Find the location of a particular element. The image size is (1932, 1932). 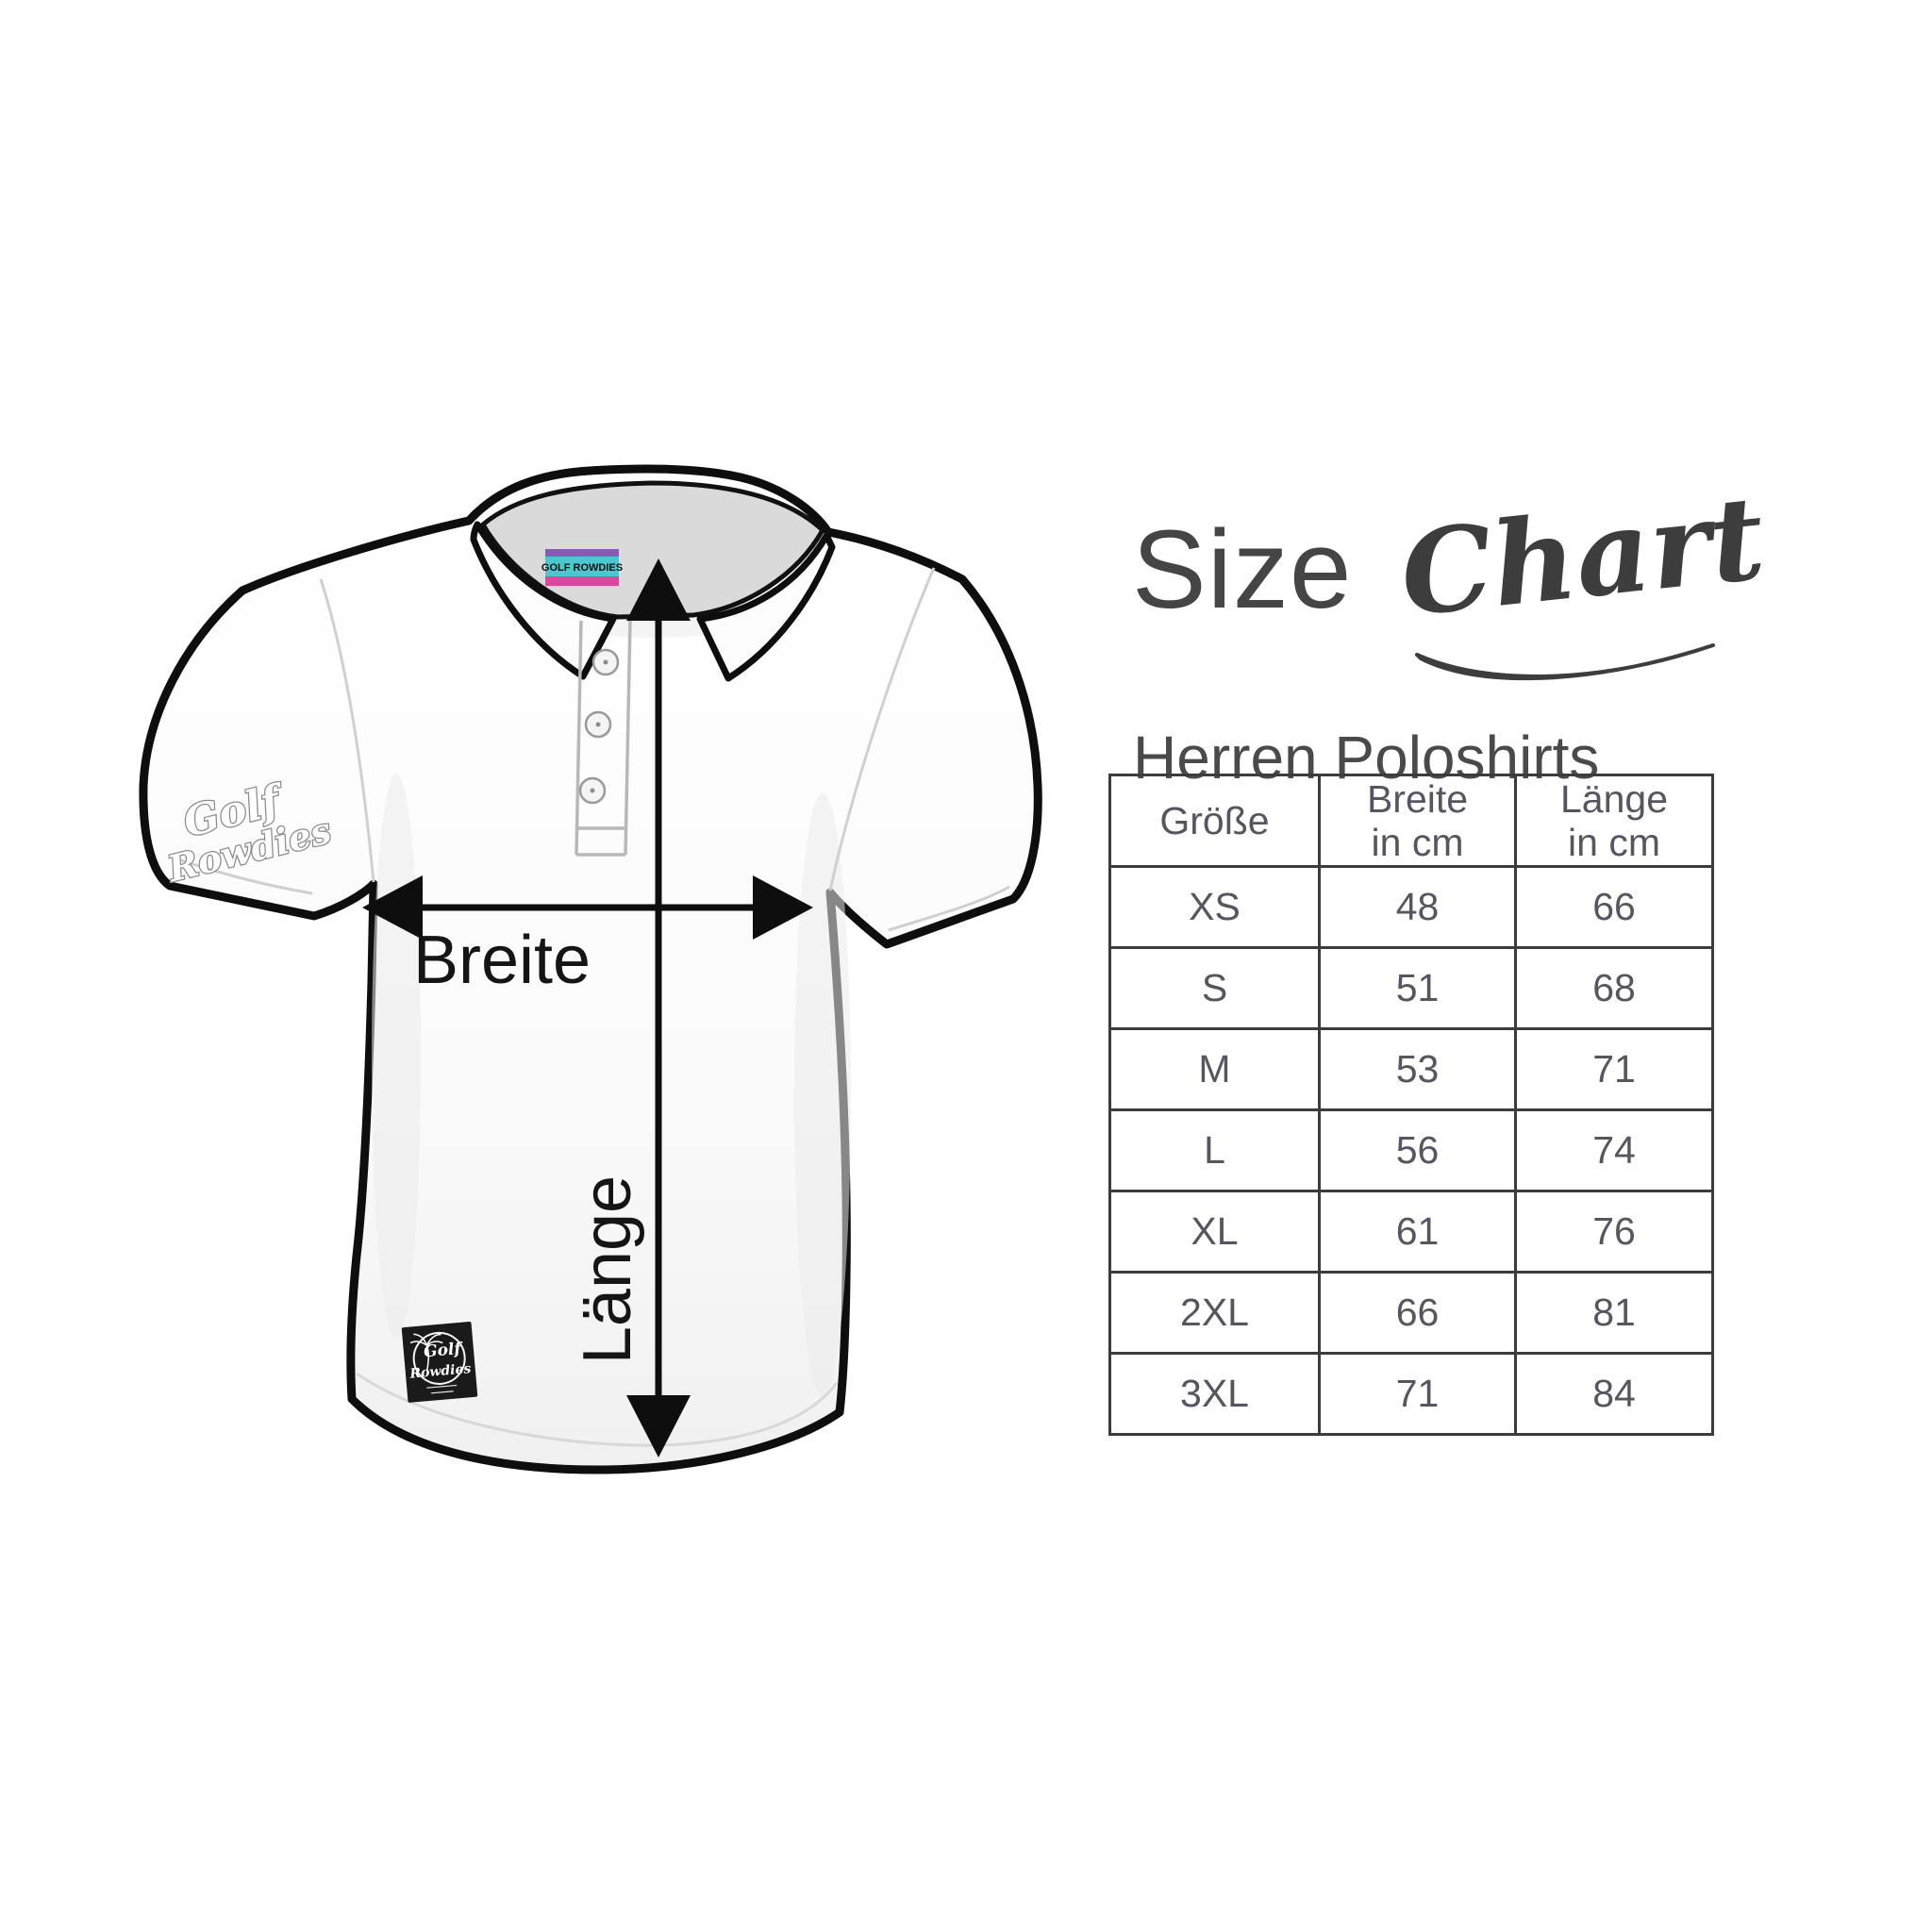

header-laenge-line1: Länge is located at coordinates (1613, 799).